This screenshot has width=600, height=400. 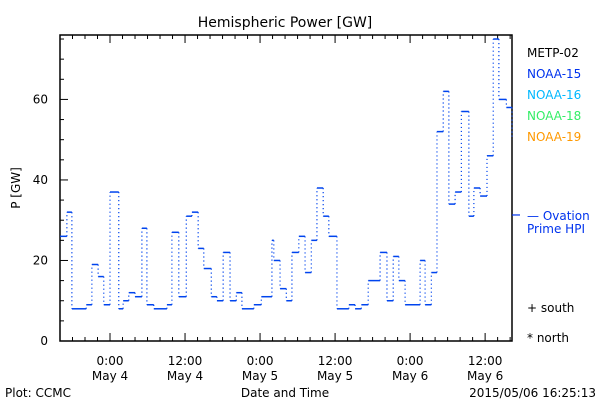 What do you see at coordinates (554, 137) in the screenshot?
I see `legend-item: NOAA-19` at bounding box center [554, 137].